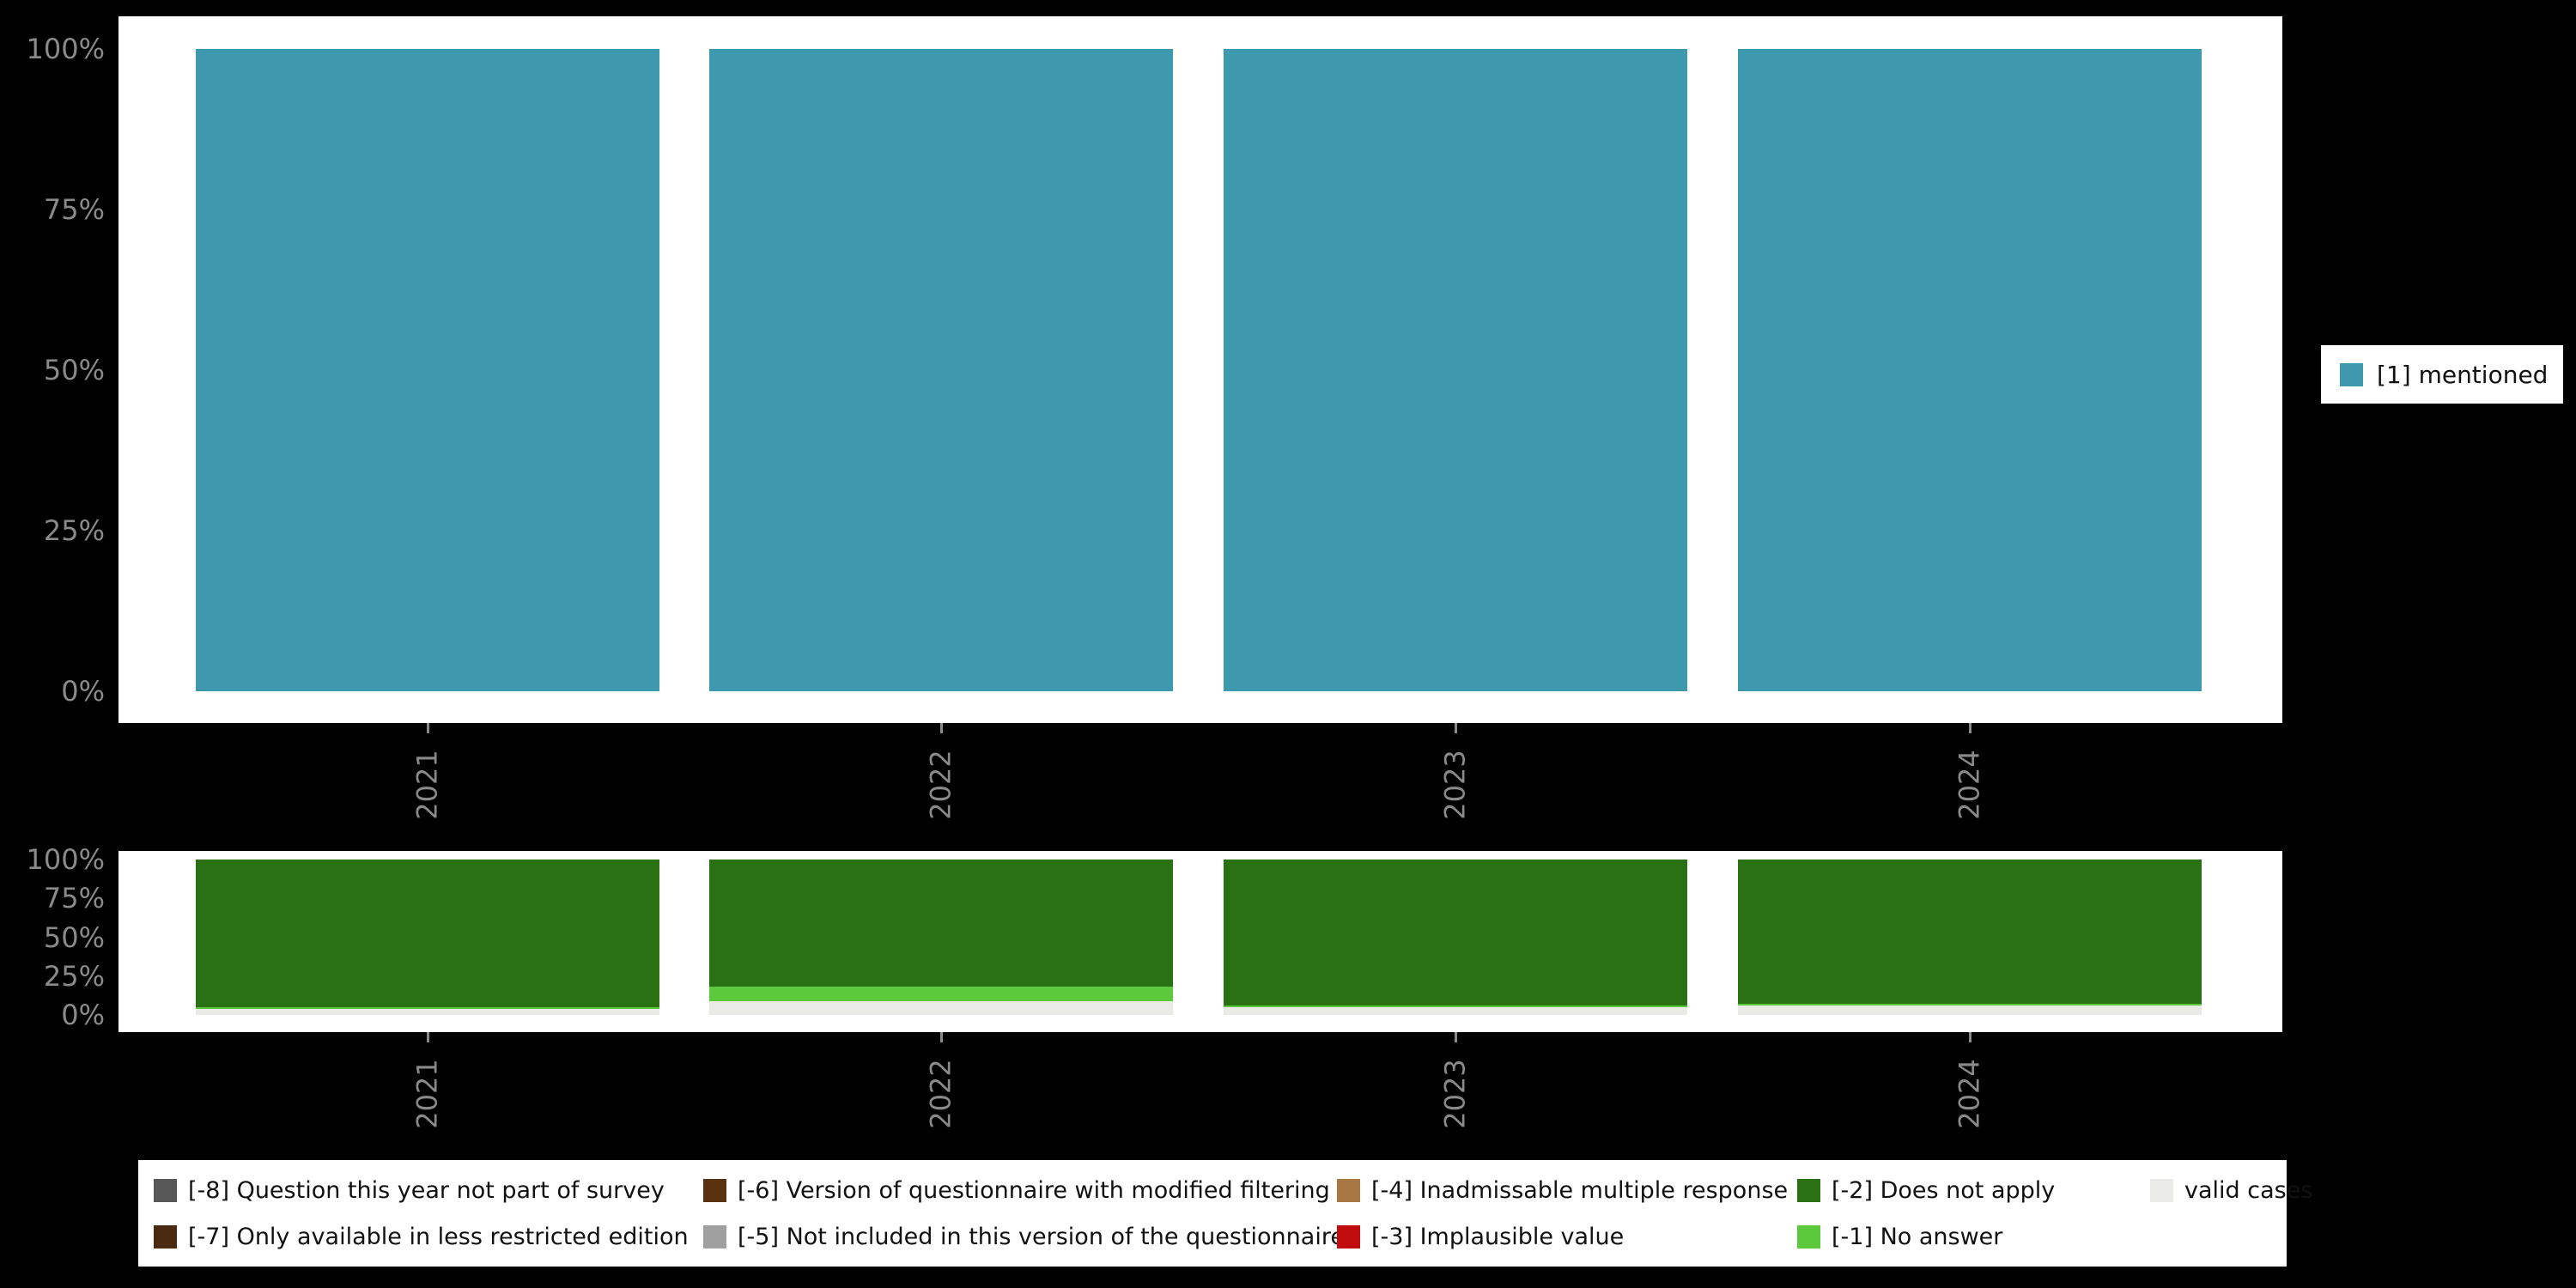 Image resolution: width=2576 pixels, height=1288 pixels. Describe the element at coordinates (2463, 375) in the screenshot. I see `legend-label: [1] mentioned` at that location.